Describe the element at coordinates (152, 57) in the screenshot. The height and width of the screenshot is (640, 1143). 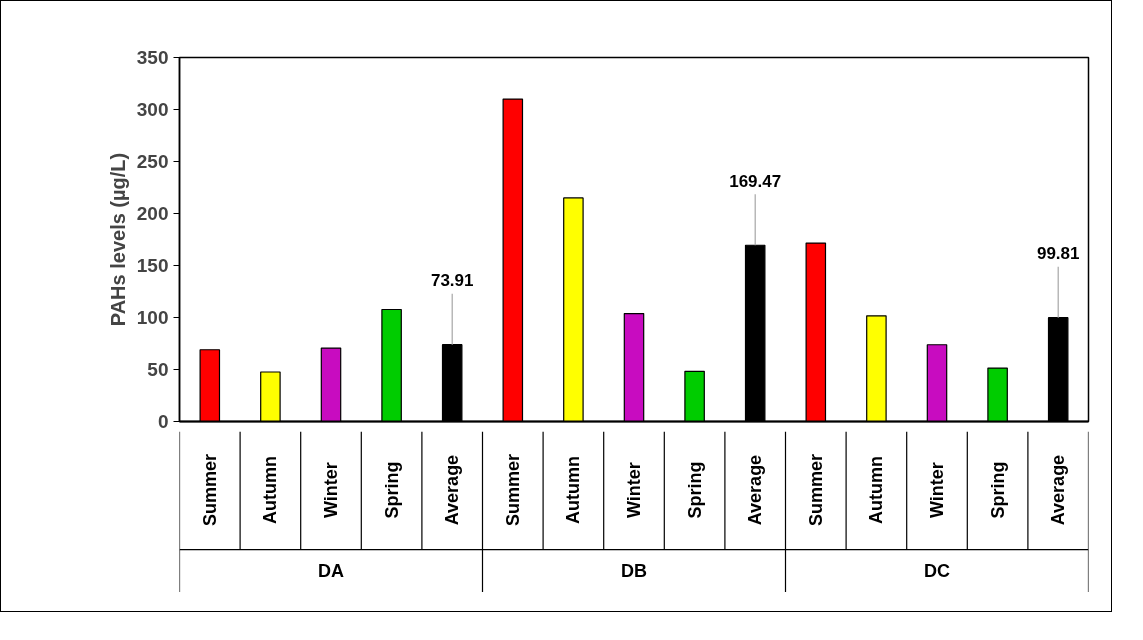
I see `y-tick-label: 350` at that location.